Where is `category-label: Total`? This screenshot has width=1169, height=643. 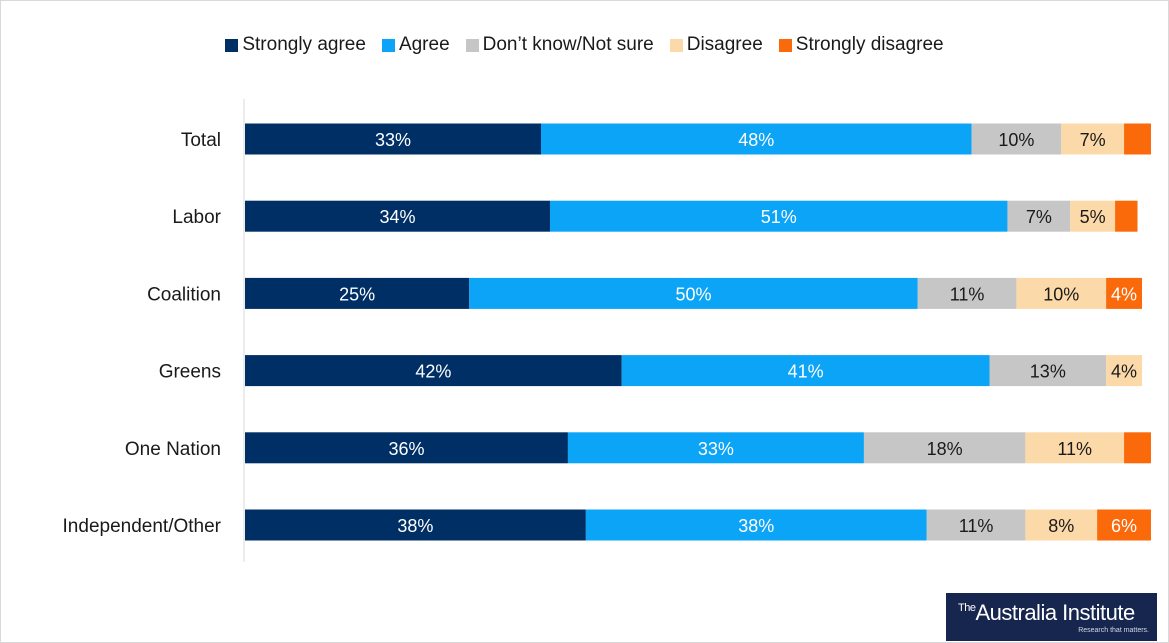
category-label: Total is located at coordinates (201, 140).